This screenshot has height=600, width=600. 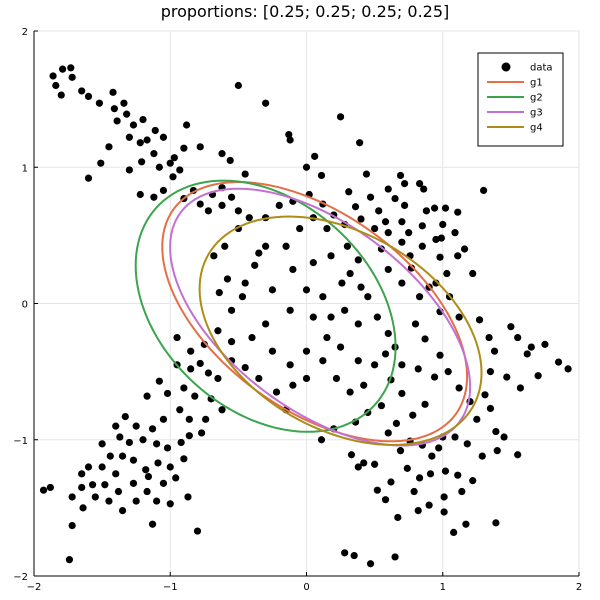 I want to click on x-tick-label: 1, so click(x=443, y=587).